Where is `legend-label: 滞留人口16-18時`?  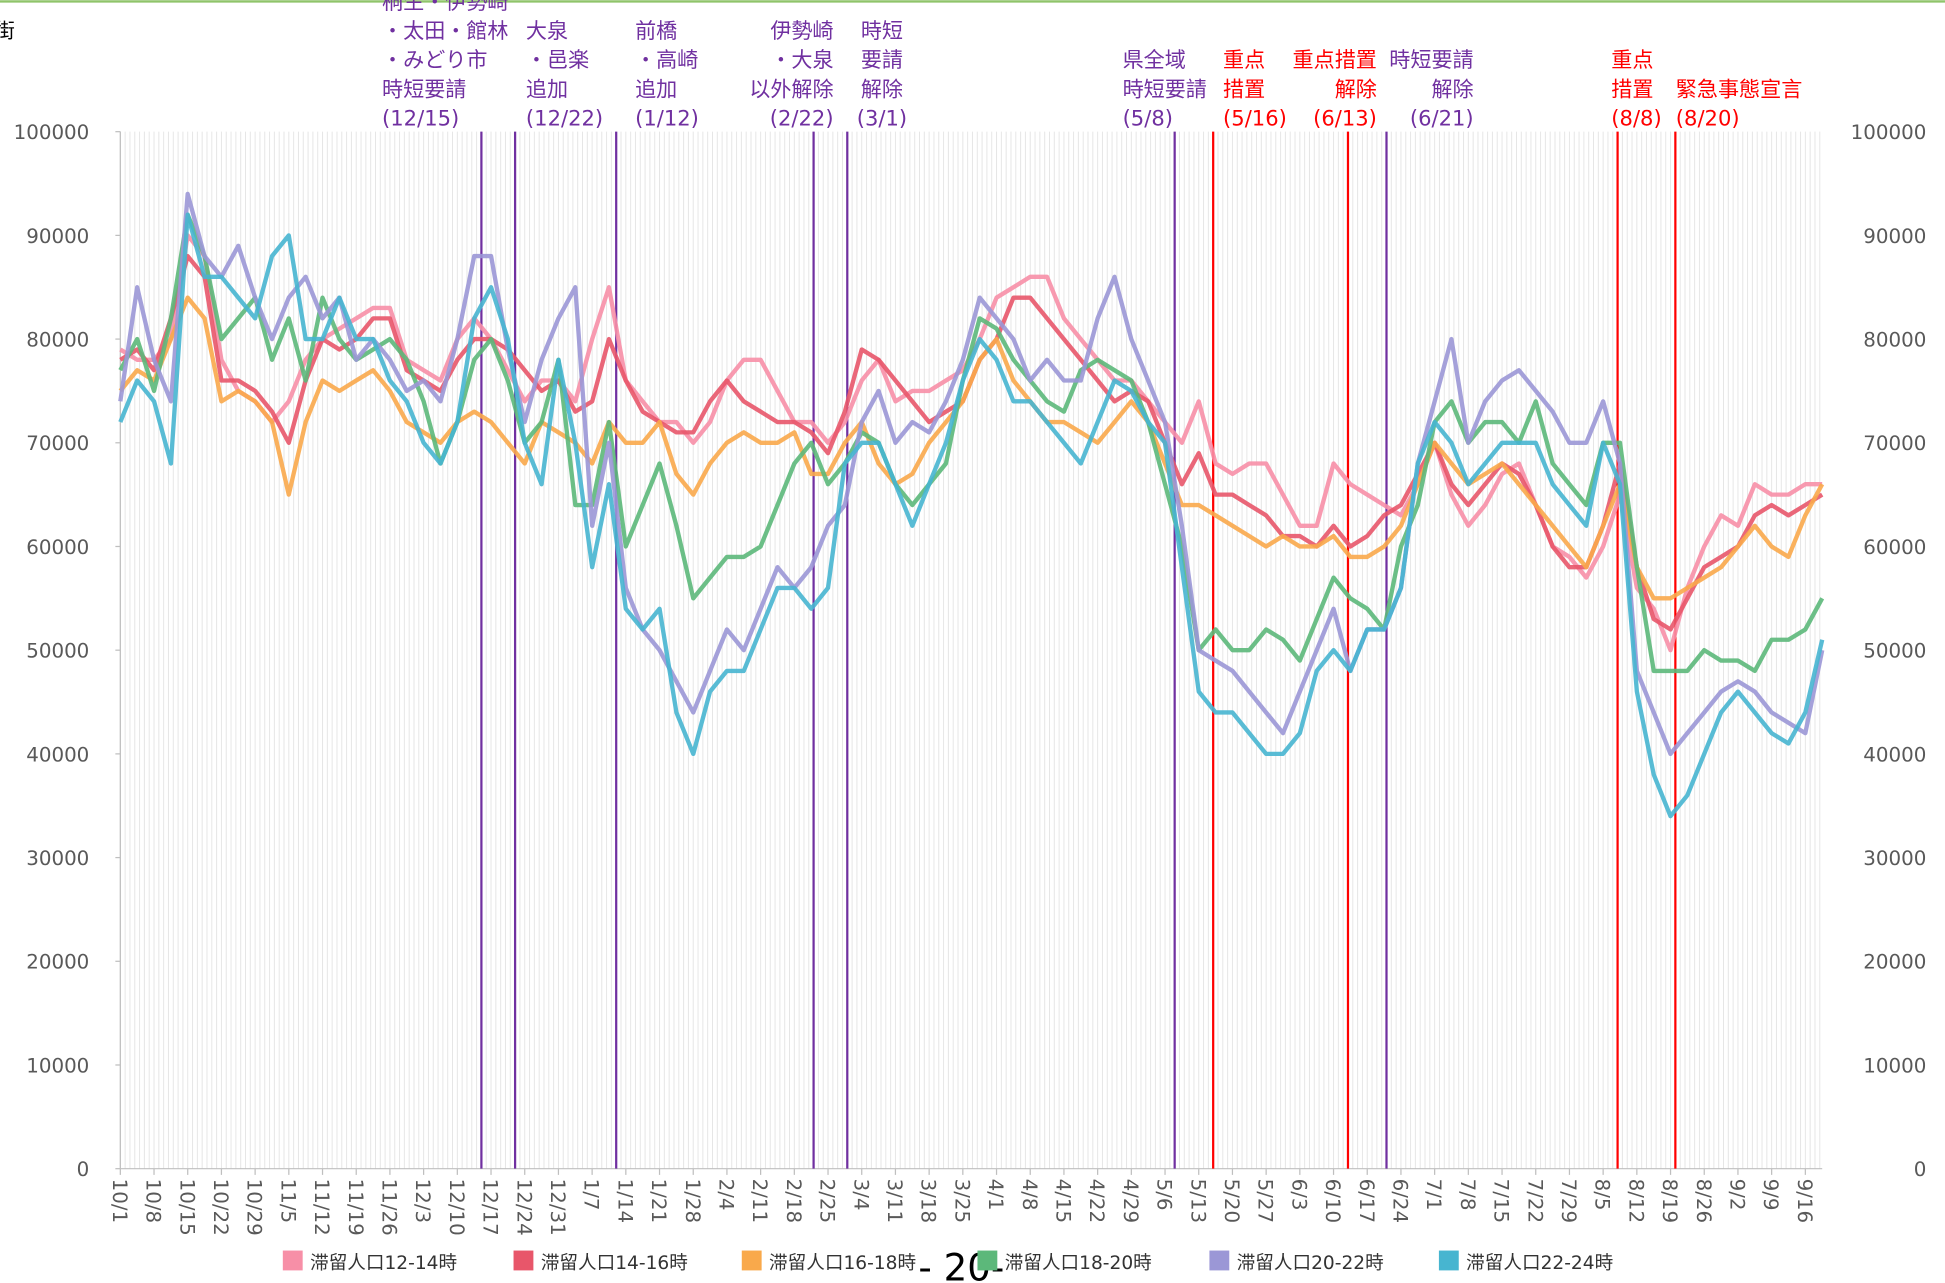
legend-label: 滞留人口16-18時 is located at coordinates (842, 1263).